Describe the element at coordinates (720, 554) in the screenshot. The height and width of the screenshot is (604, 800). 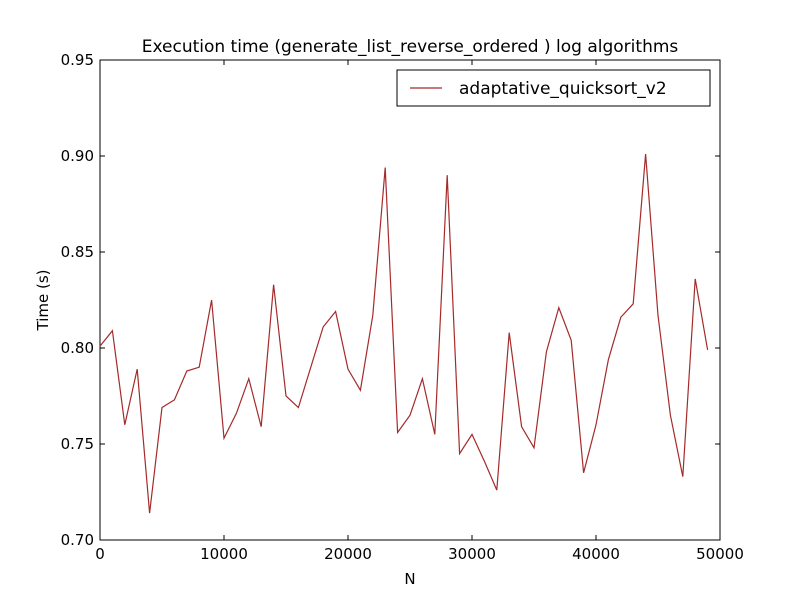
I see `x-tick-label: 50000` at that location.